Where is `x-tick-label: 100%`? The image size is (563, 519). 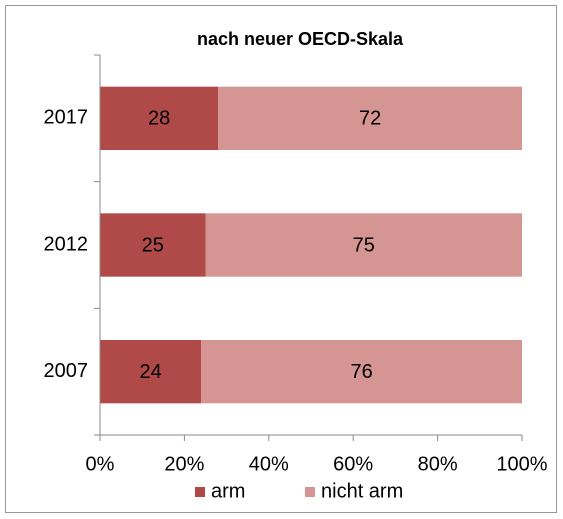
x-tick-label: 100% is located at coordinates (521, 464).